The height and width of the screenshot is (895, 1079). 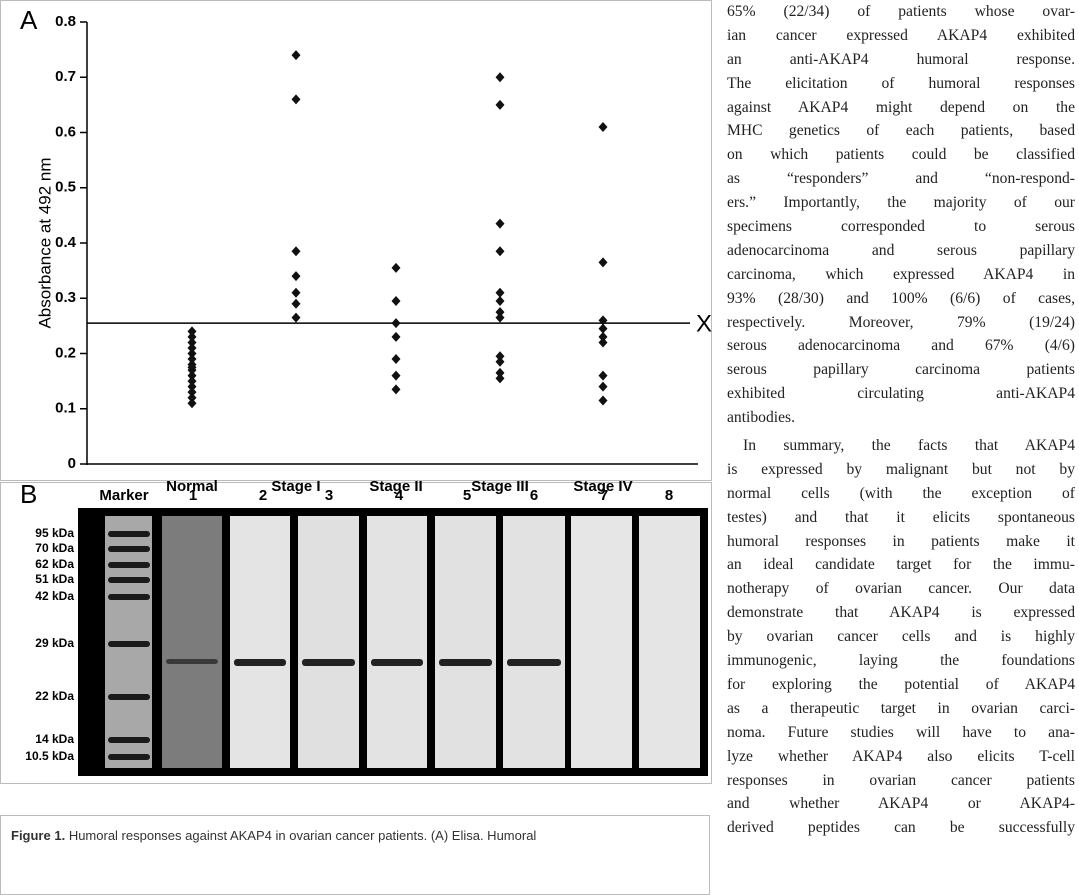 What do you see at coordinates (901, 11) in the screenshot?
I see `text-line: 65% (22/34) of patients whose ovar-` at bounding box center [901, 11].